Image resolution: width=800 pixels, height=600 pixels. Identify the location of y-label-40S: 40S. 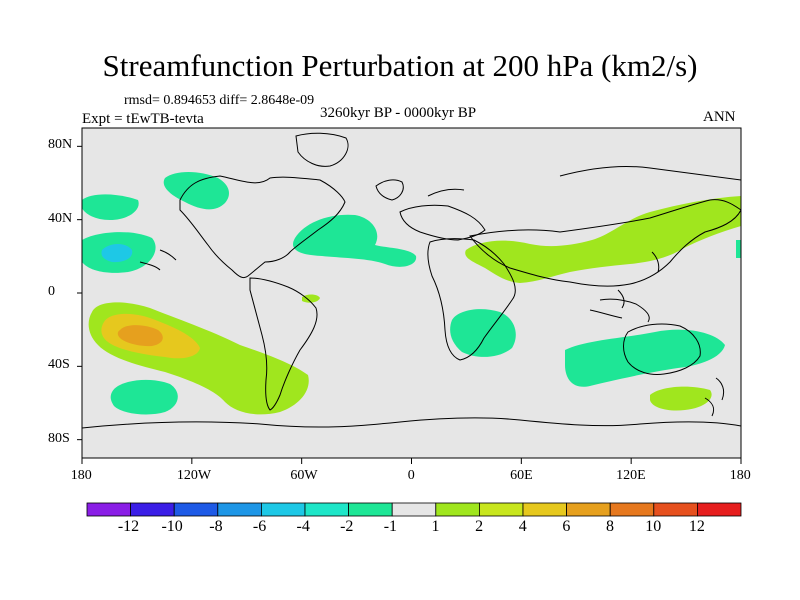
(59, 365).